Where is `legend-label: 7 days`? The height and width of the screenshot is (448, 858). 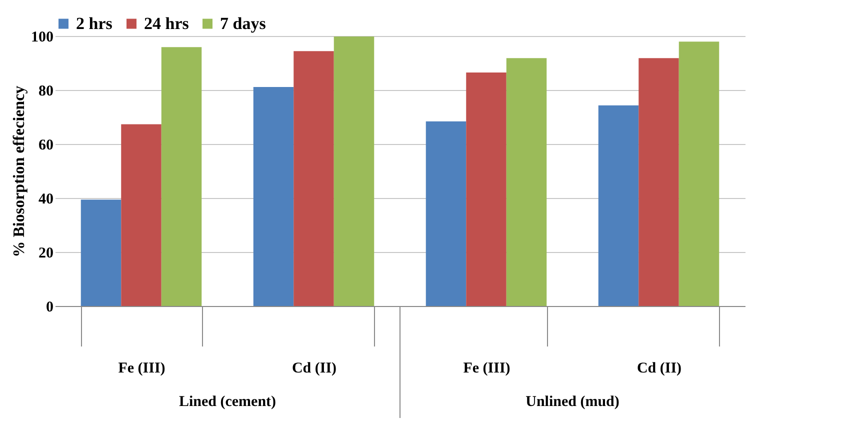
legend-label: 7 days is located at coordinates (243, 23).